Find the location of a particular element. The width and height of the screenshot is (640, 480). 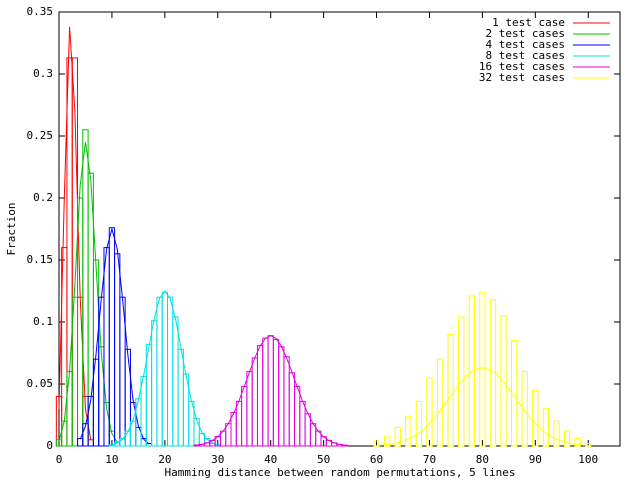

legend-label: 8 test cases is located at coordinates (525, 55).